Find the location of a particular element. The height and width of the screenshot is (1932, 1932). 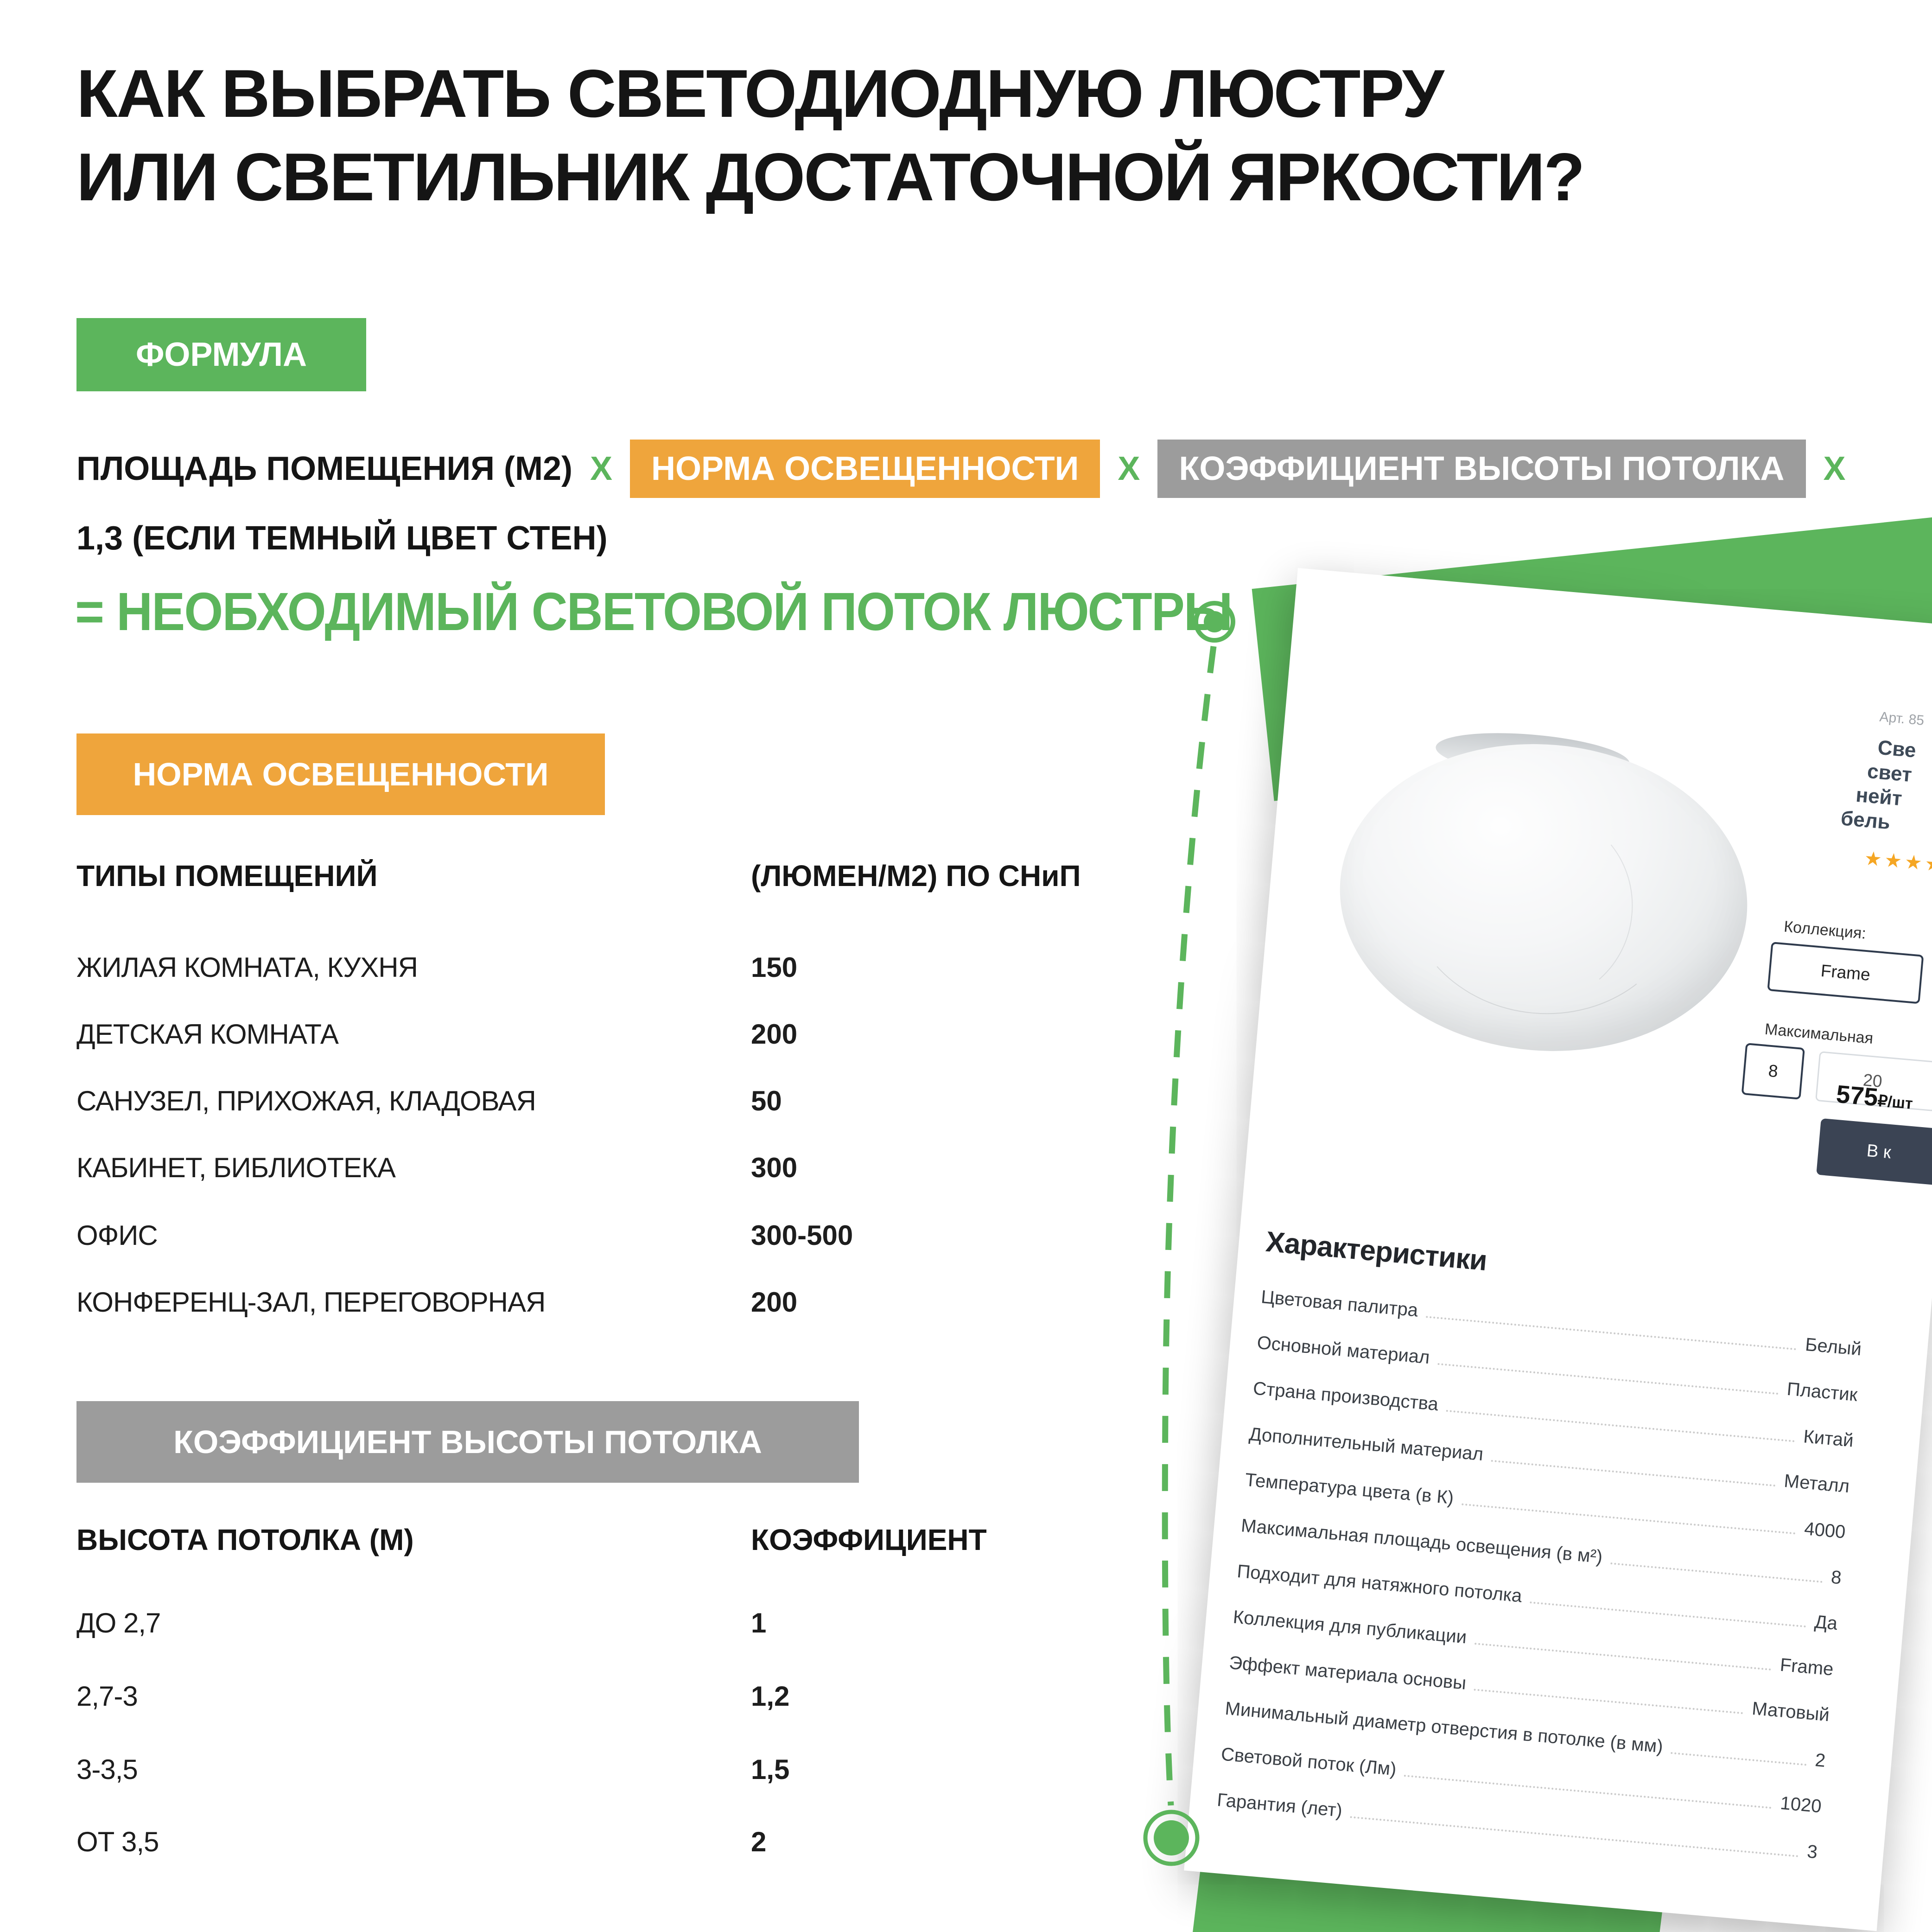

norm-row-value: 50 is located at coordinates (766, 1100).